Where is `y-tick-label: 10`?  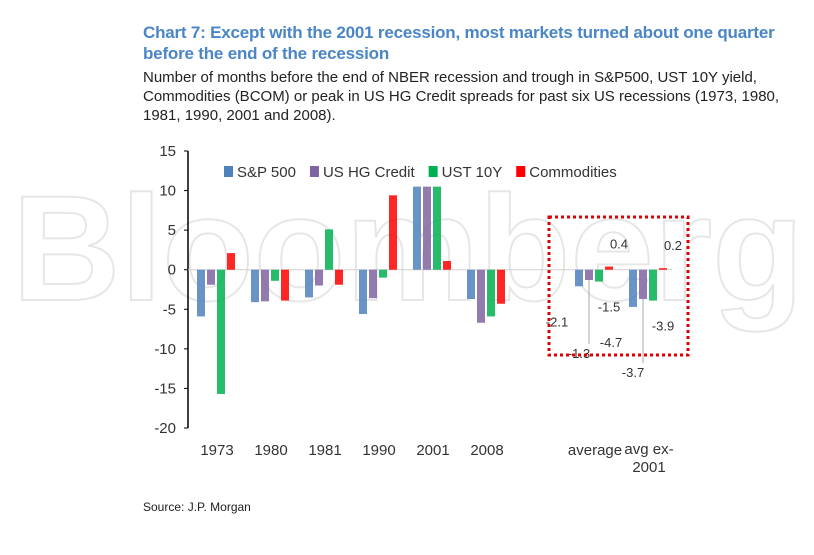 y-tick-label: 10 is located at coordinates (167, 191).